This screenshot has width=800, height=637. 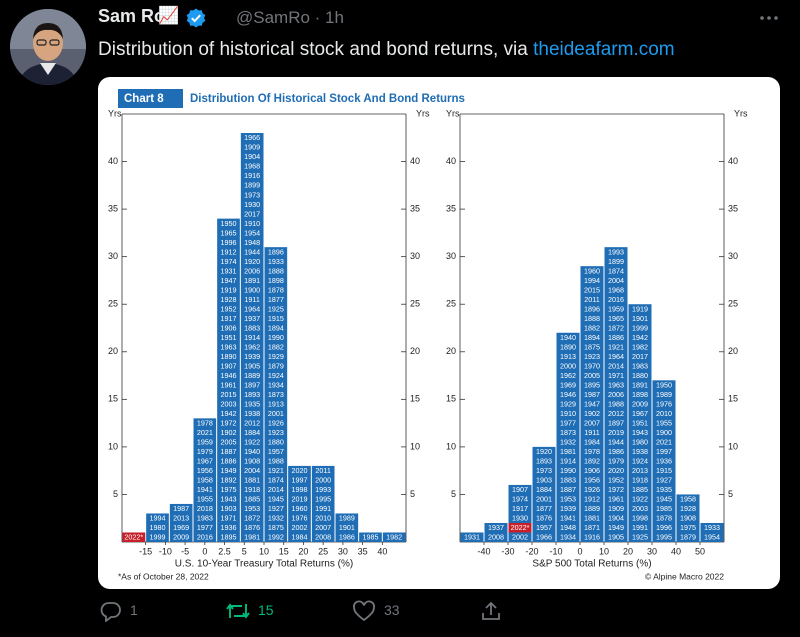 What do you see at coordinates (568, 508) in the screenshot?
I see `year-label: 1939` at bounding box center [568, 508].